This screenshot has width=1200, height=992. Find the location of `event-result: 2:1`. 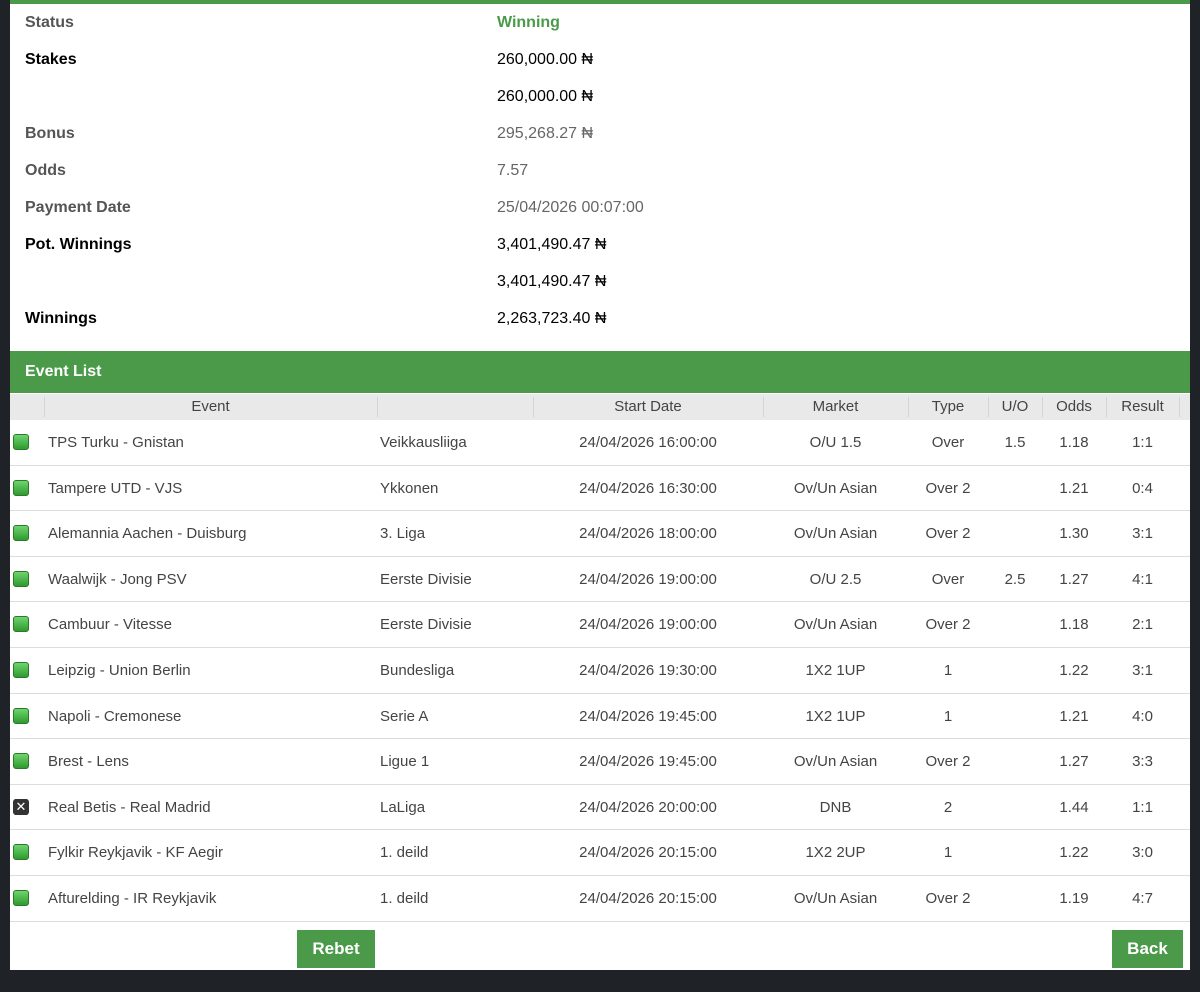

event-result: 2:1 is located at coordinates (1142, 625).